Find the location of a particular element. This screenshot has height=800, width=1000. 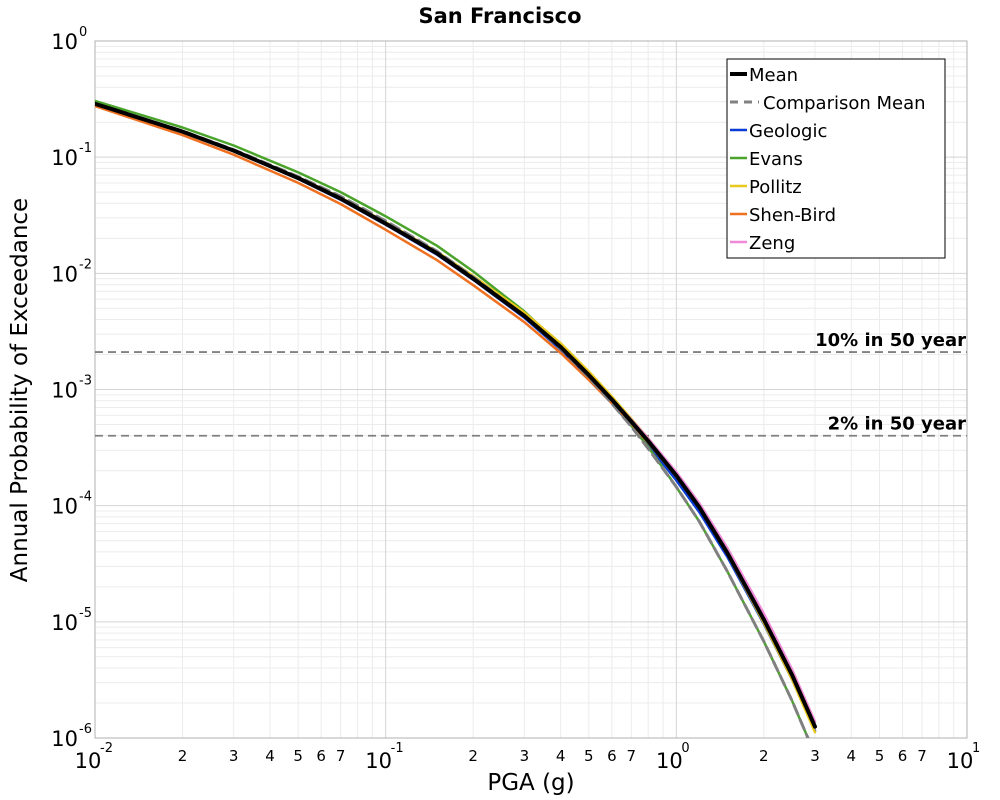

legend-label: Geologic is located at coordinates (788, 131).